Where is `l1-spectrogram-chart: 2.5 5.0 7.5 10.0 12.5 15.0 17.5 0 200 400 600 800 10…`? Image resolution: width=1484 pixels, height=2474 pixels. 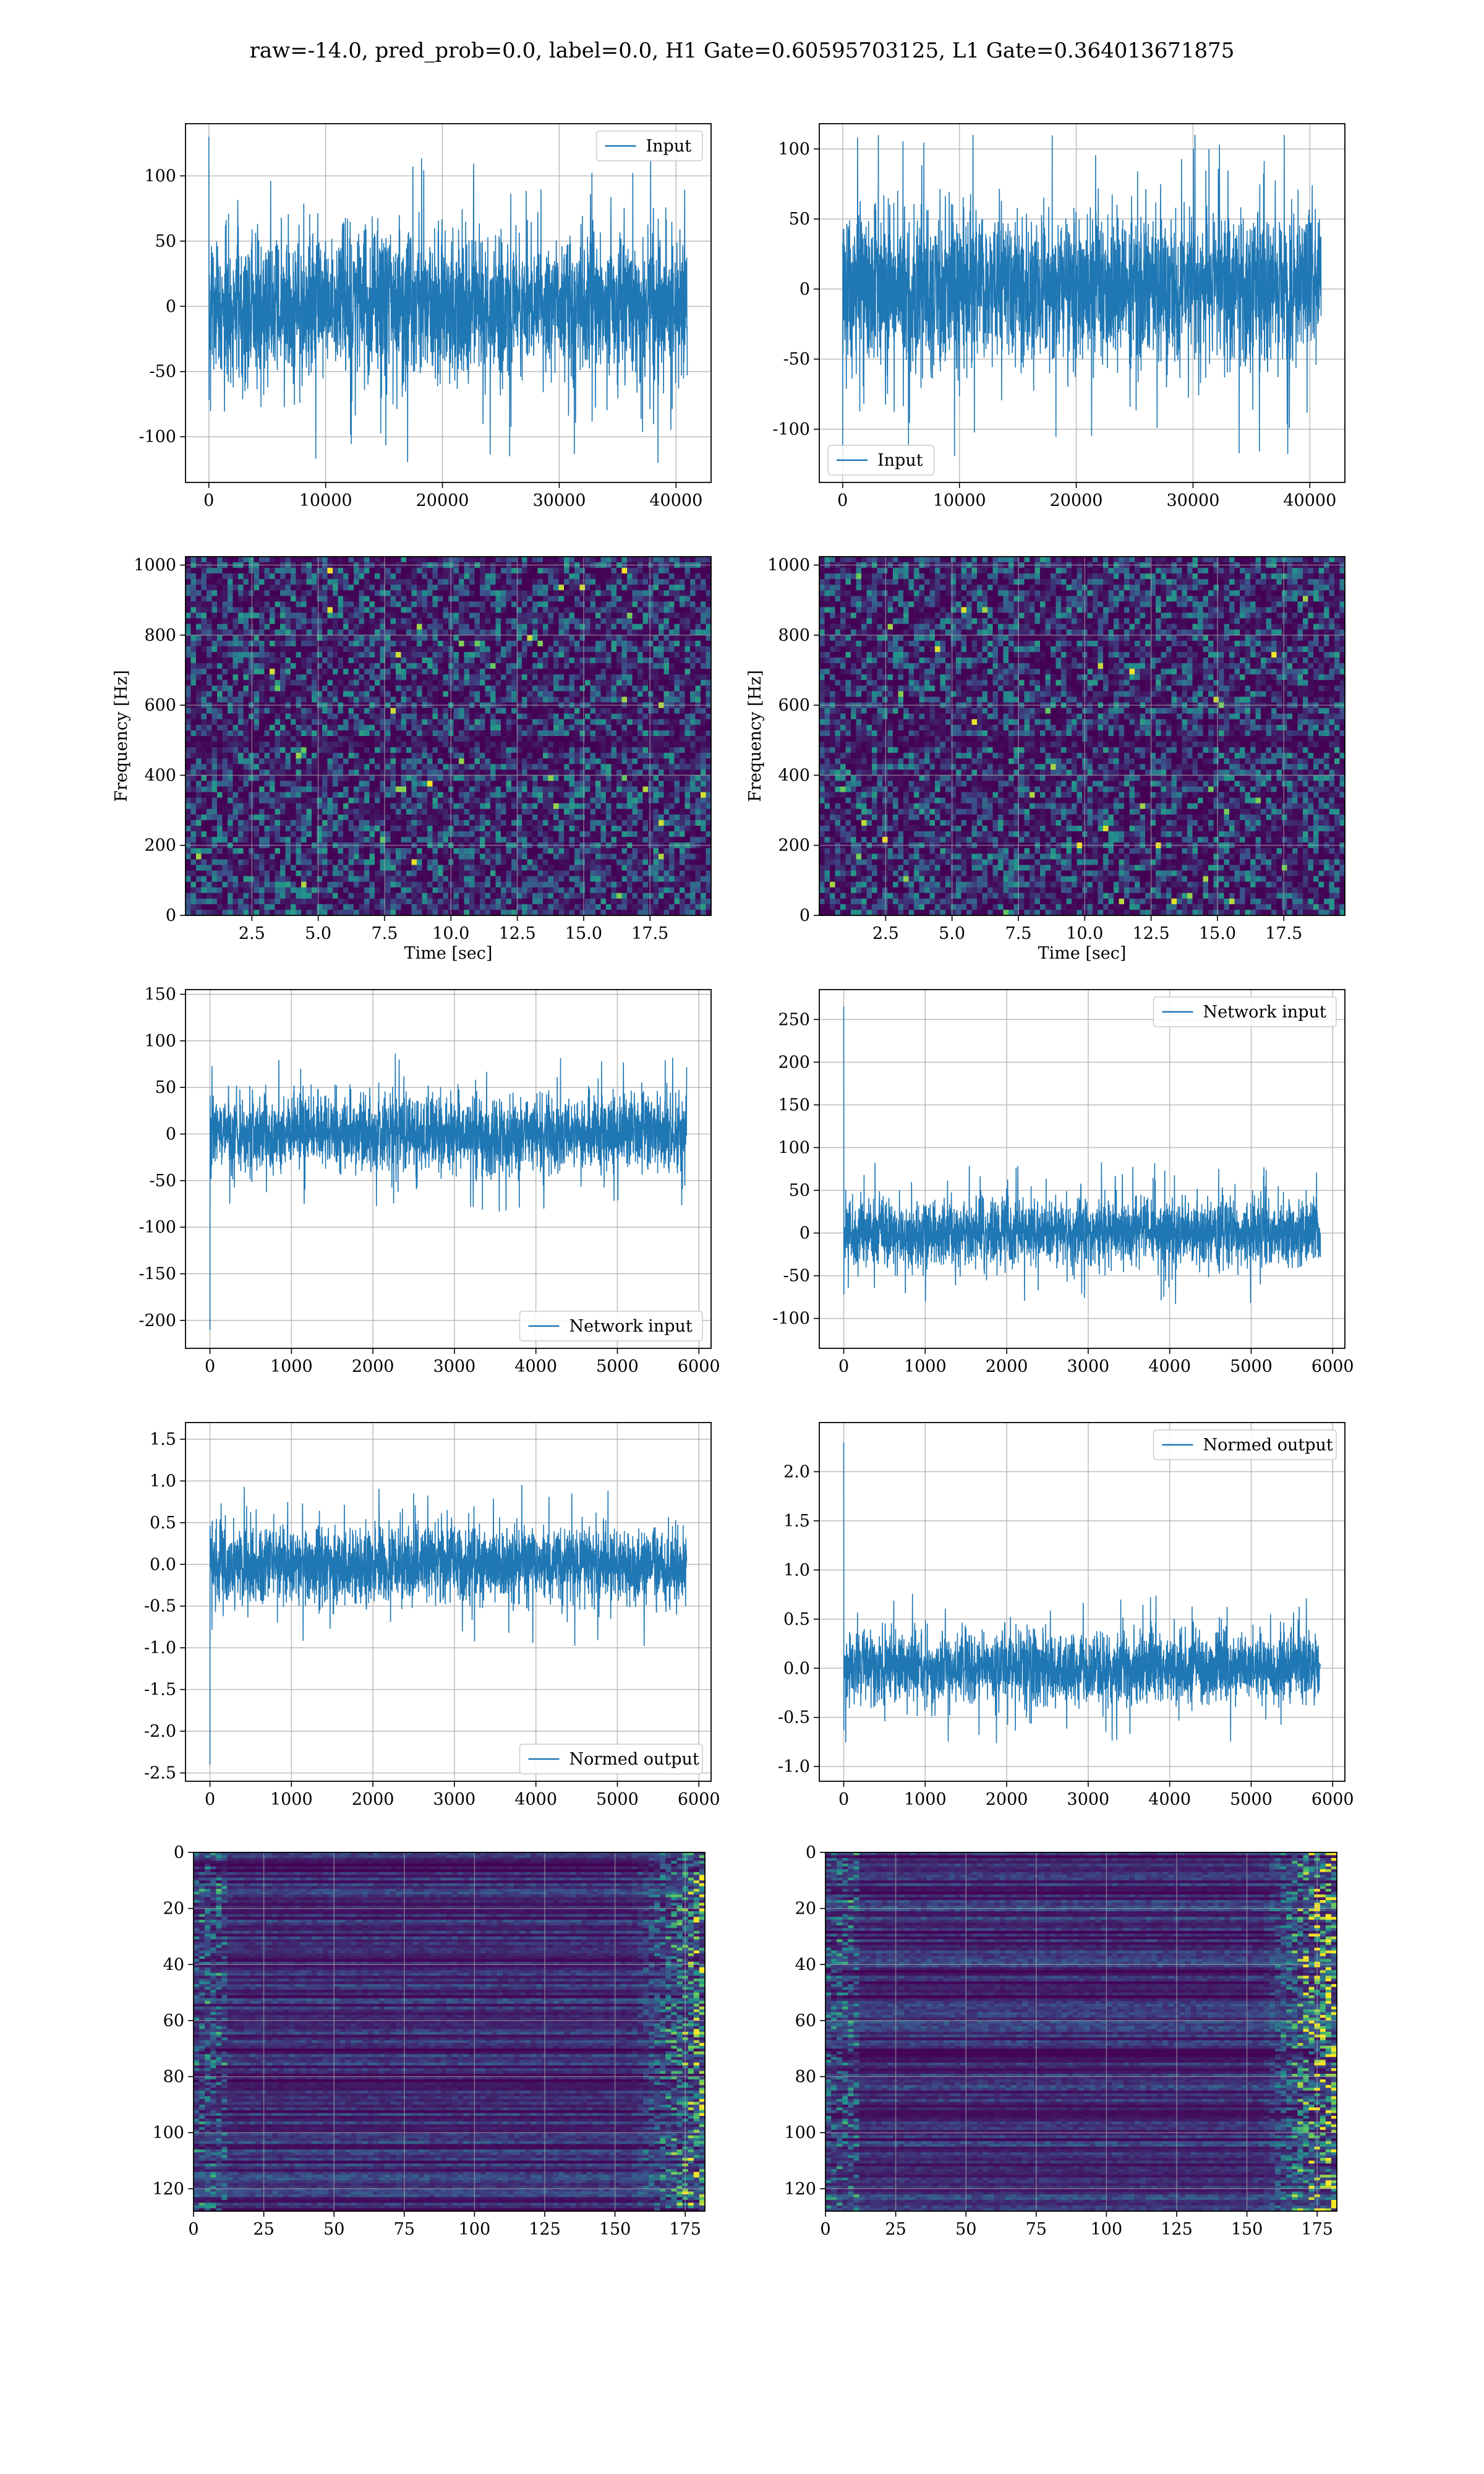 l1-spectrogram-chart: 2.5 5.0 7.5 10.0 12.5 15.0 17.5 0 200 400 600 800 10… is located at coordinates (1045, 759).